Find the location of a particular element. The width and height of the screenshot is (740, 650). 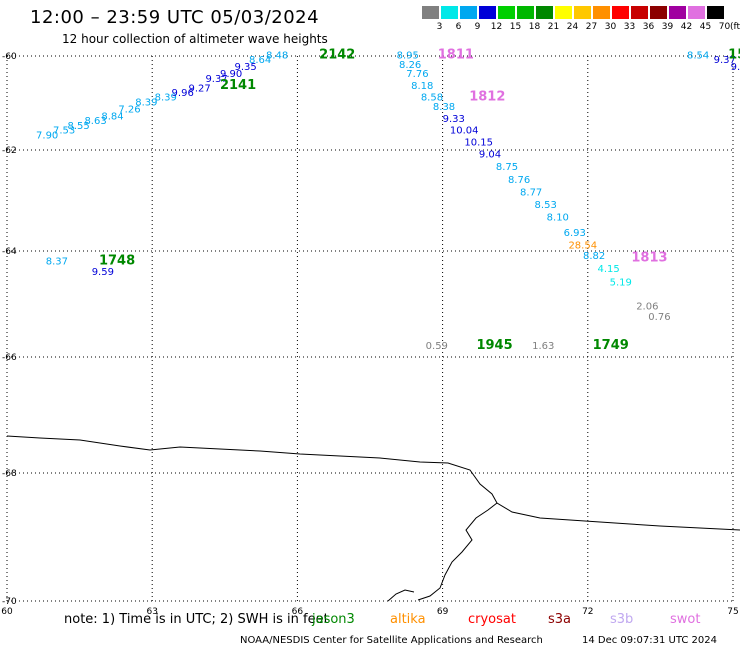

wave-height-value: 8.18 is located at coordinates (422, 86).